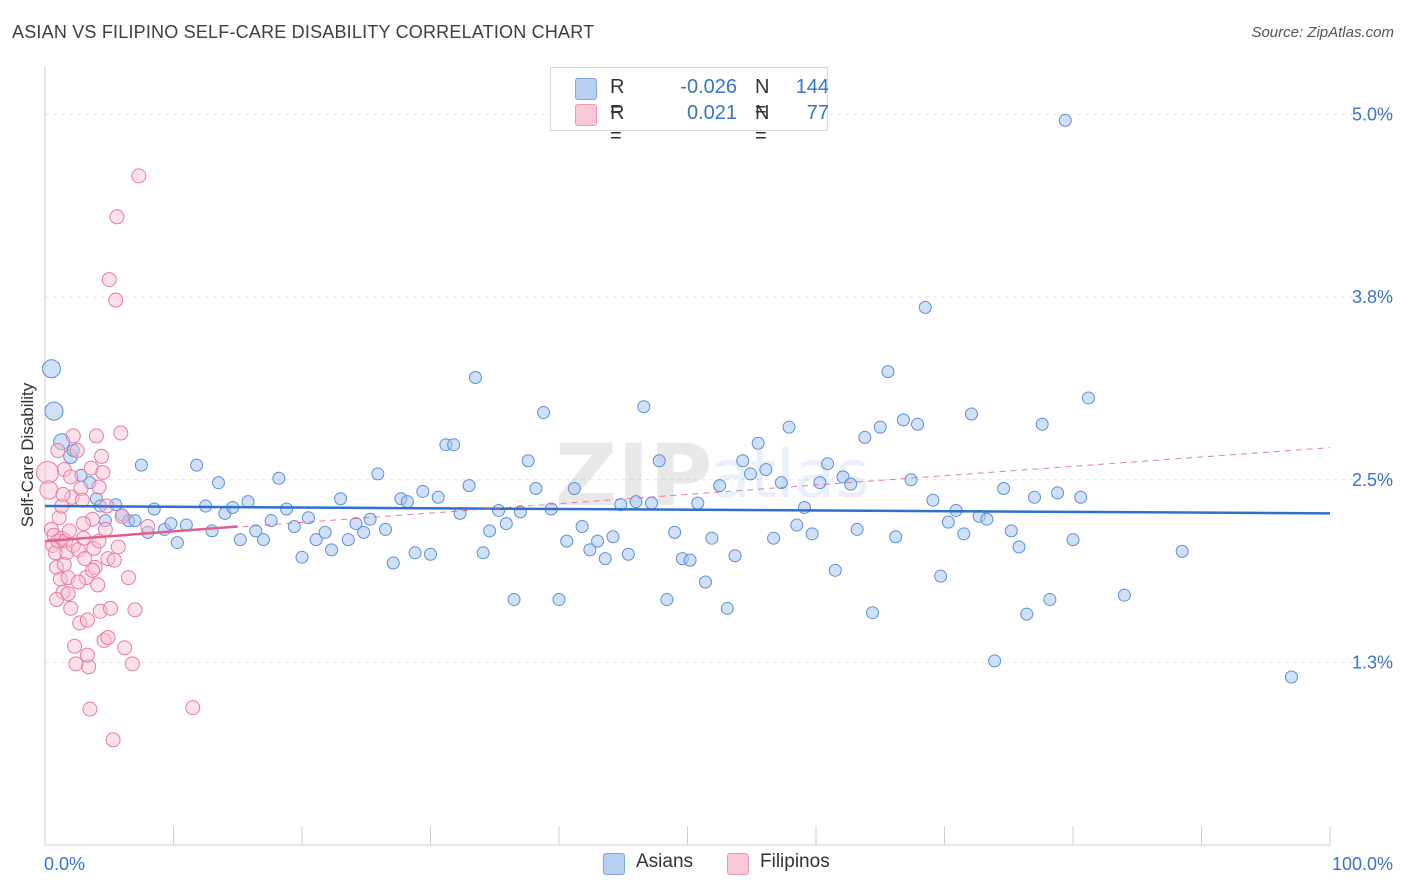 The image size is (1406, 892). Describe the element at coordinates (738, 864) in the screenshot. I see `filipinos-swatch` at that location.